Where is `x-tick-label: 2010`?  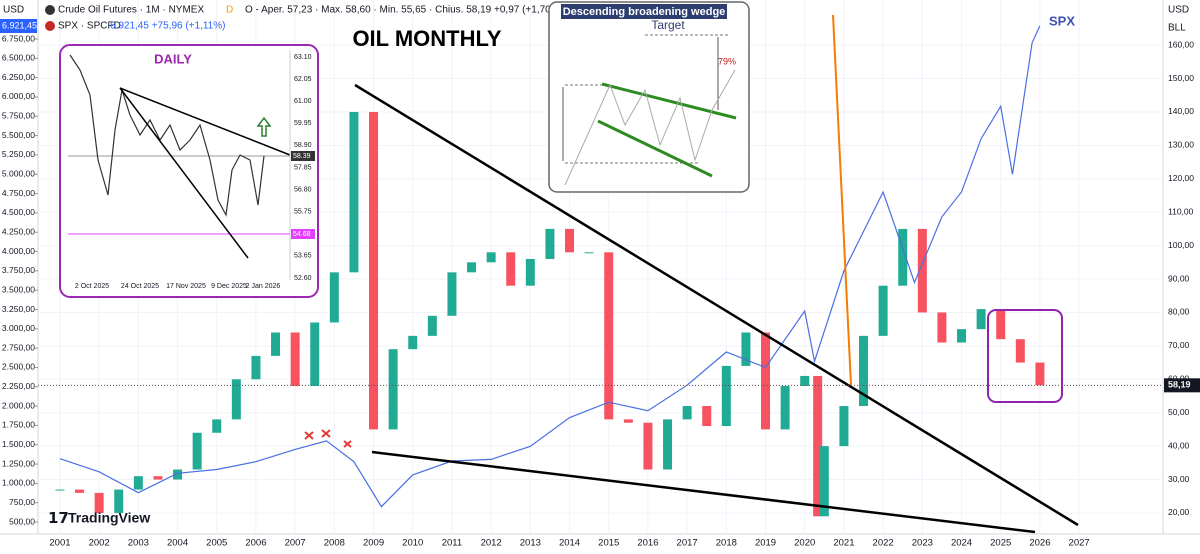
x-tick-label: 2010 is located at coordinates (412, 543).